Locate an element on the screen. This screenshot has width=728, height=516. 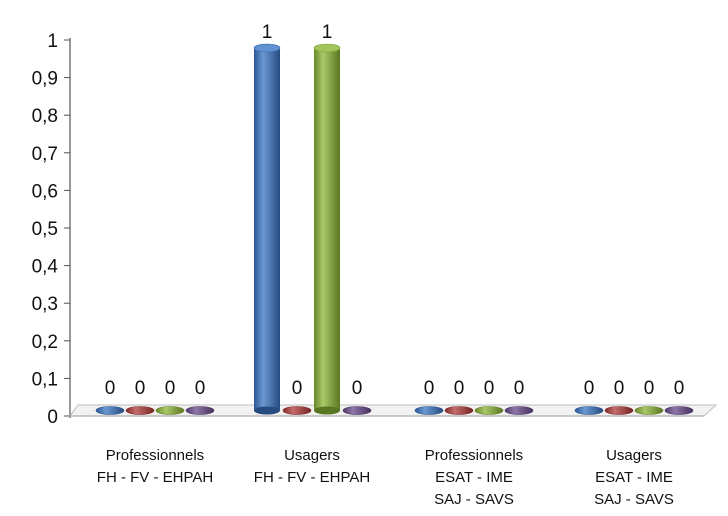
y-tick-label: 0,3 is located at coordinates (45, 304).